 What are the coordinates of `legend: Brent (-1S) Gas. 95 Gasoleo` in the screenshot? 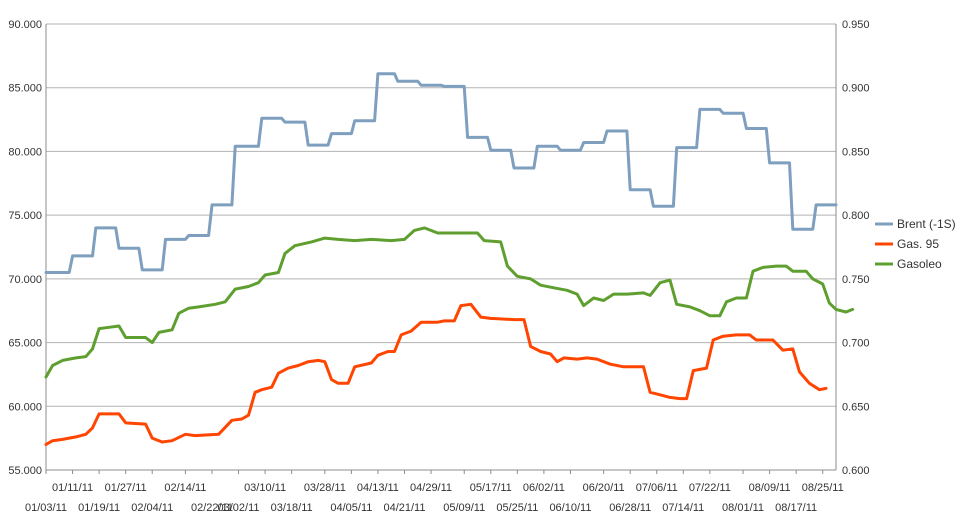 It's located at (915, 244).